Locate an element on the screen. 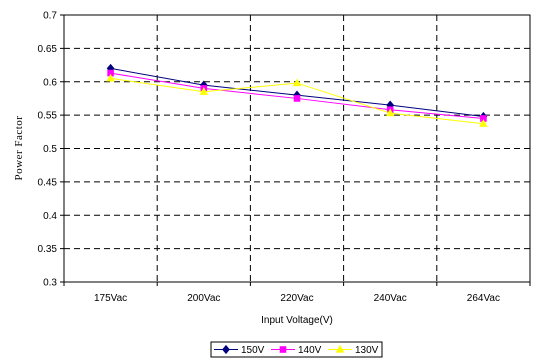  legend-item: 150V is located at coordinates (239, 350).